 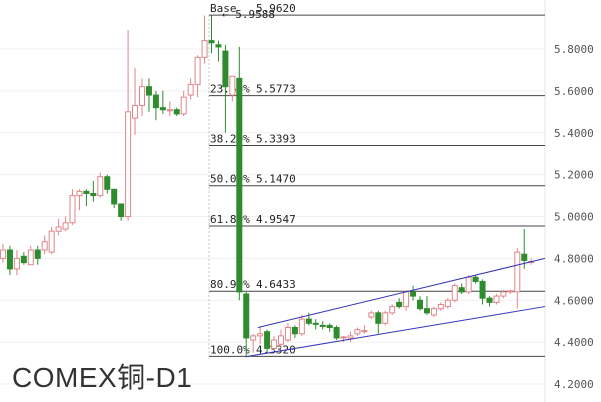 I want to click on y-tick-label: 5.8000, so click(x=574, y=49).